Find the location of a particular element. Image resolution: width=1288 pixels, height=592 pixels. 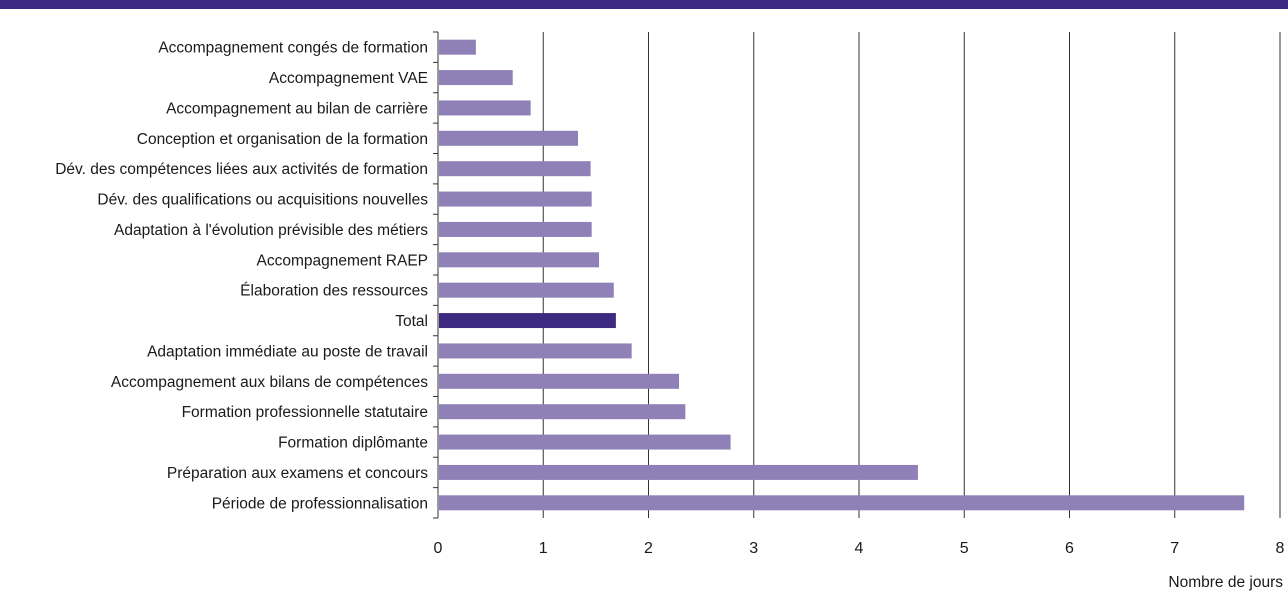

category-label: Adaptation immédiate au poste de travail is located at coordinates (287, 351).